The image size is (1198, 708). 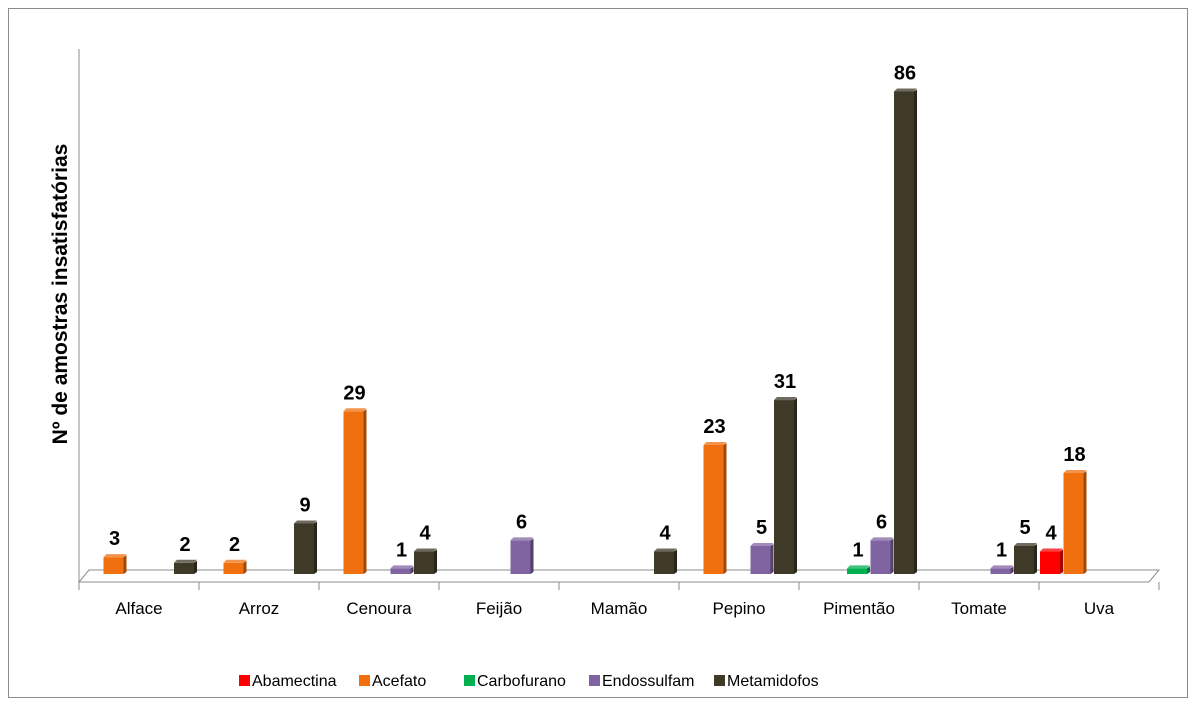 I want to click on legend-item-acefato: Acefato, so click(x=392, y=681).